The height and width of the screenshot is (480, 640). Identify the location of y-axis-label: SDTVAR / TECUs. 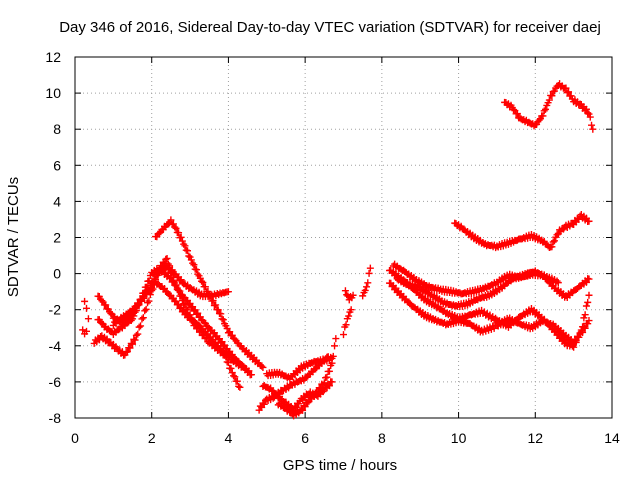
(13, 237).